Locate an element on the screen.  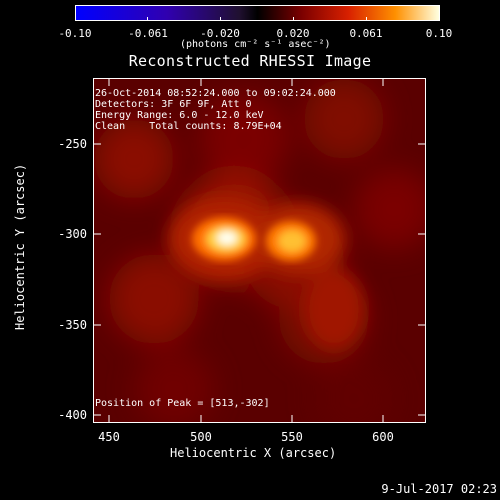
colorbar-tick-label: 0.061 is located at coordinates (366, 33).